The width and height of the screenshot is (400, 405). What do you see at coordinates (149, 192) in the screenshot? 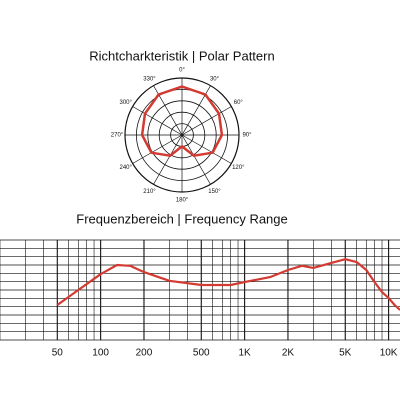
I see `angle-label: 210°` at bounding box center [149, 192].